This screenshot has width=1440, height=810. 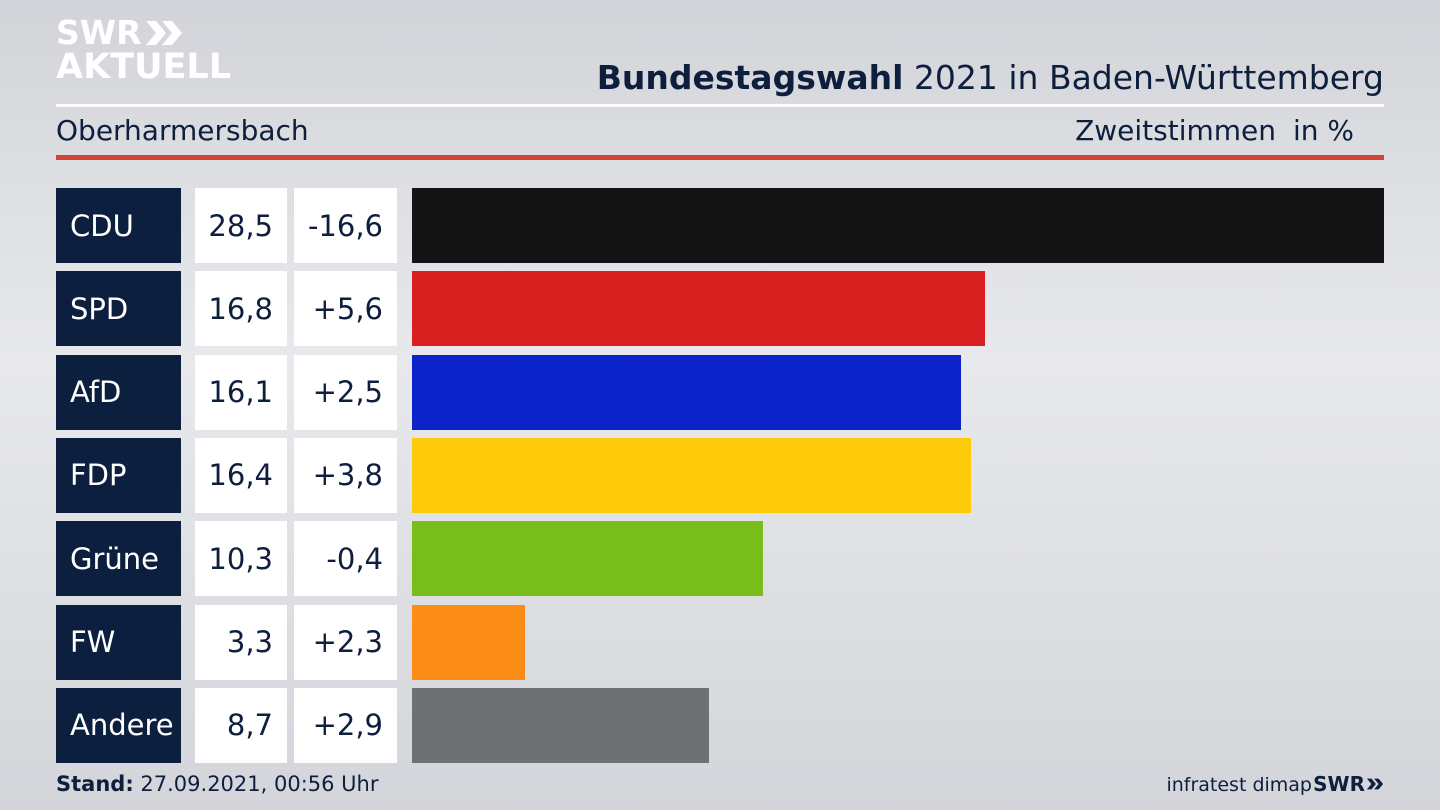 I want to click on logo-aktuell-text: AKTUELL, so click(x=144, y=67).